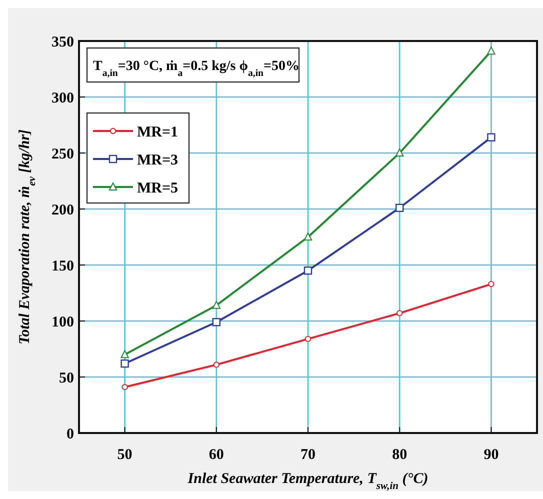 The height and width of the screenshot is (499, 543). Describe the element at coordinates (63, 210) in the screenshot. I see `y-tick-label: 200` at that location.